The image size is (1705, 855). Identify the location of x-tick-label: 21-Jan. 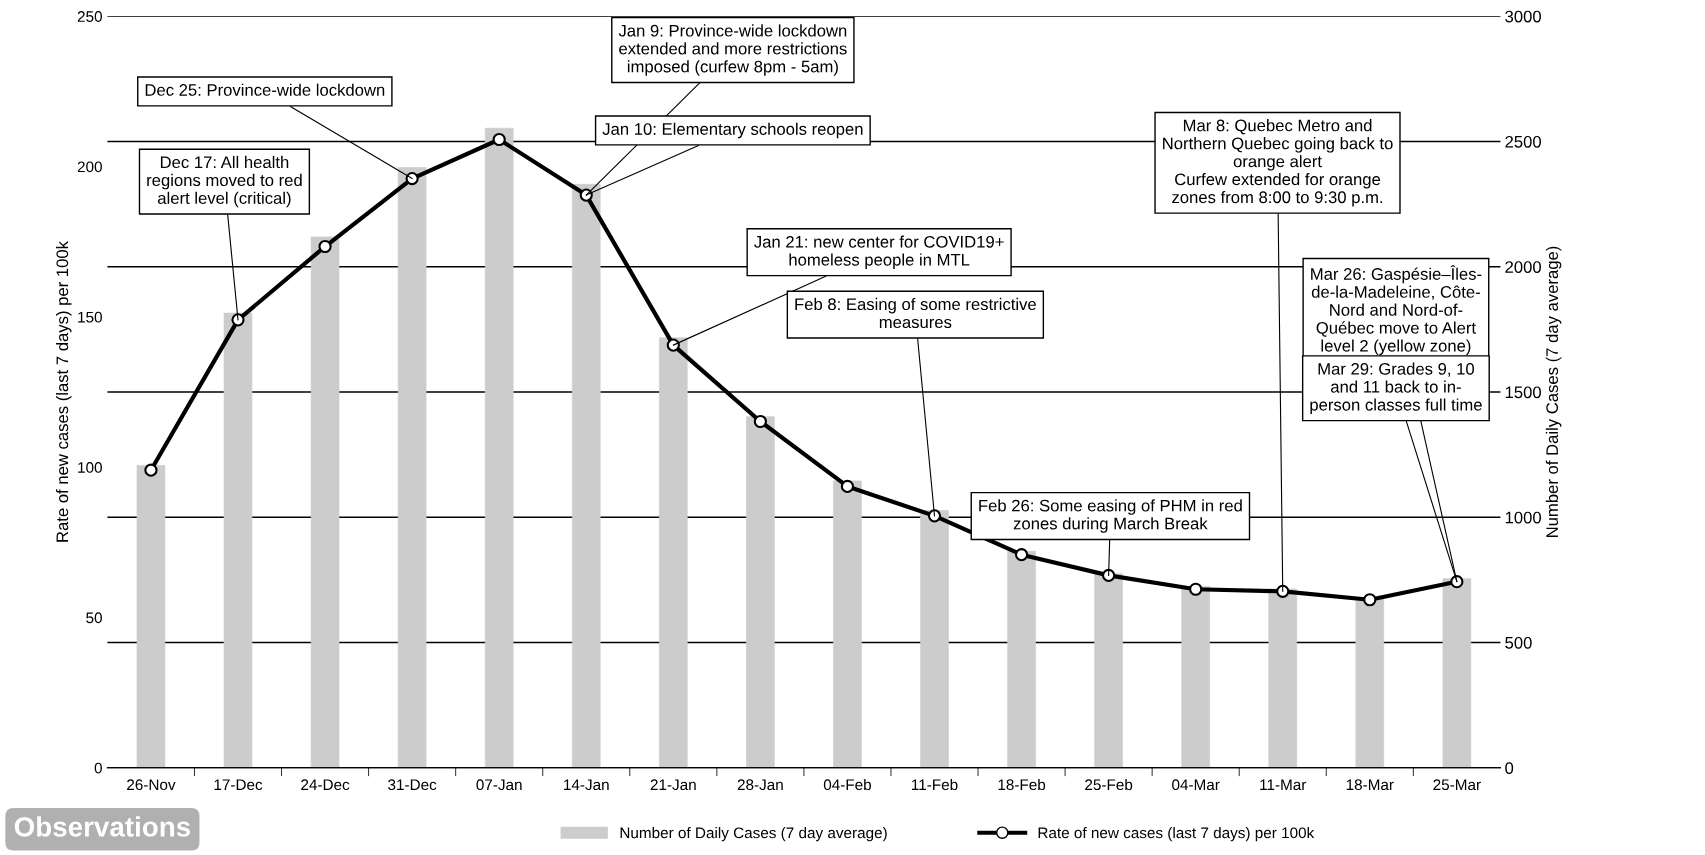
(673, 785).